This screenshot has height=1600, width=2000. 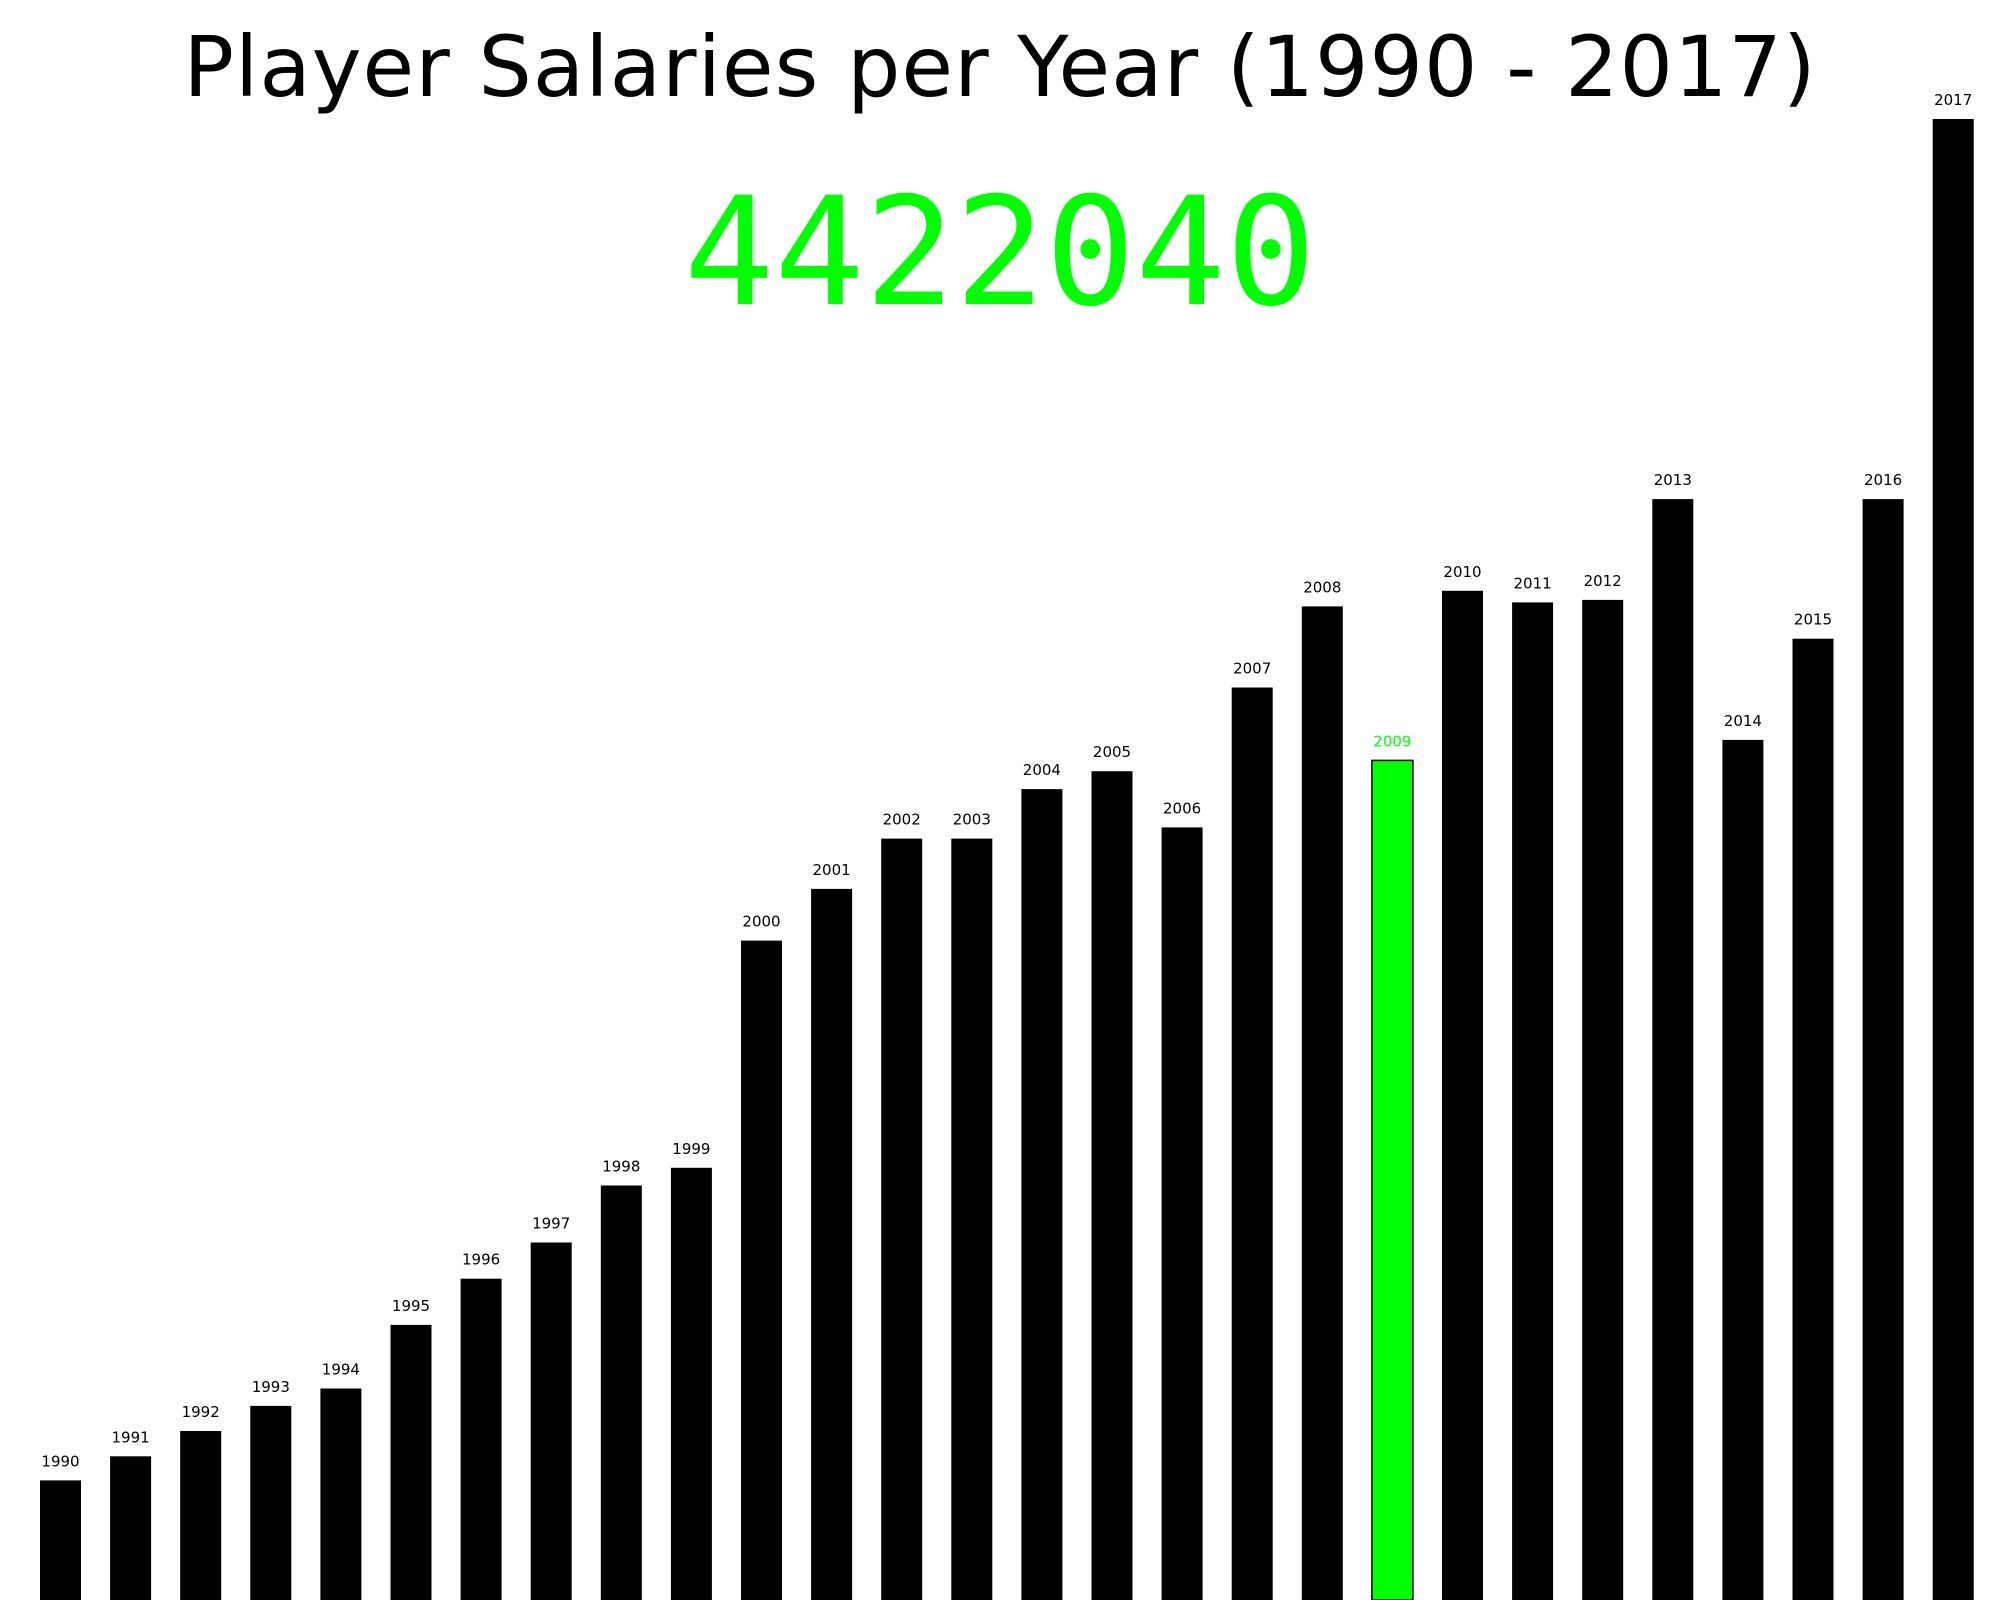 I want to click on bar-label-2014: 2014, so click(x=1743, y=721).